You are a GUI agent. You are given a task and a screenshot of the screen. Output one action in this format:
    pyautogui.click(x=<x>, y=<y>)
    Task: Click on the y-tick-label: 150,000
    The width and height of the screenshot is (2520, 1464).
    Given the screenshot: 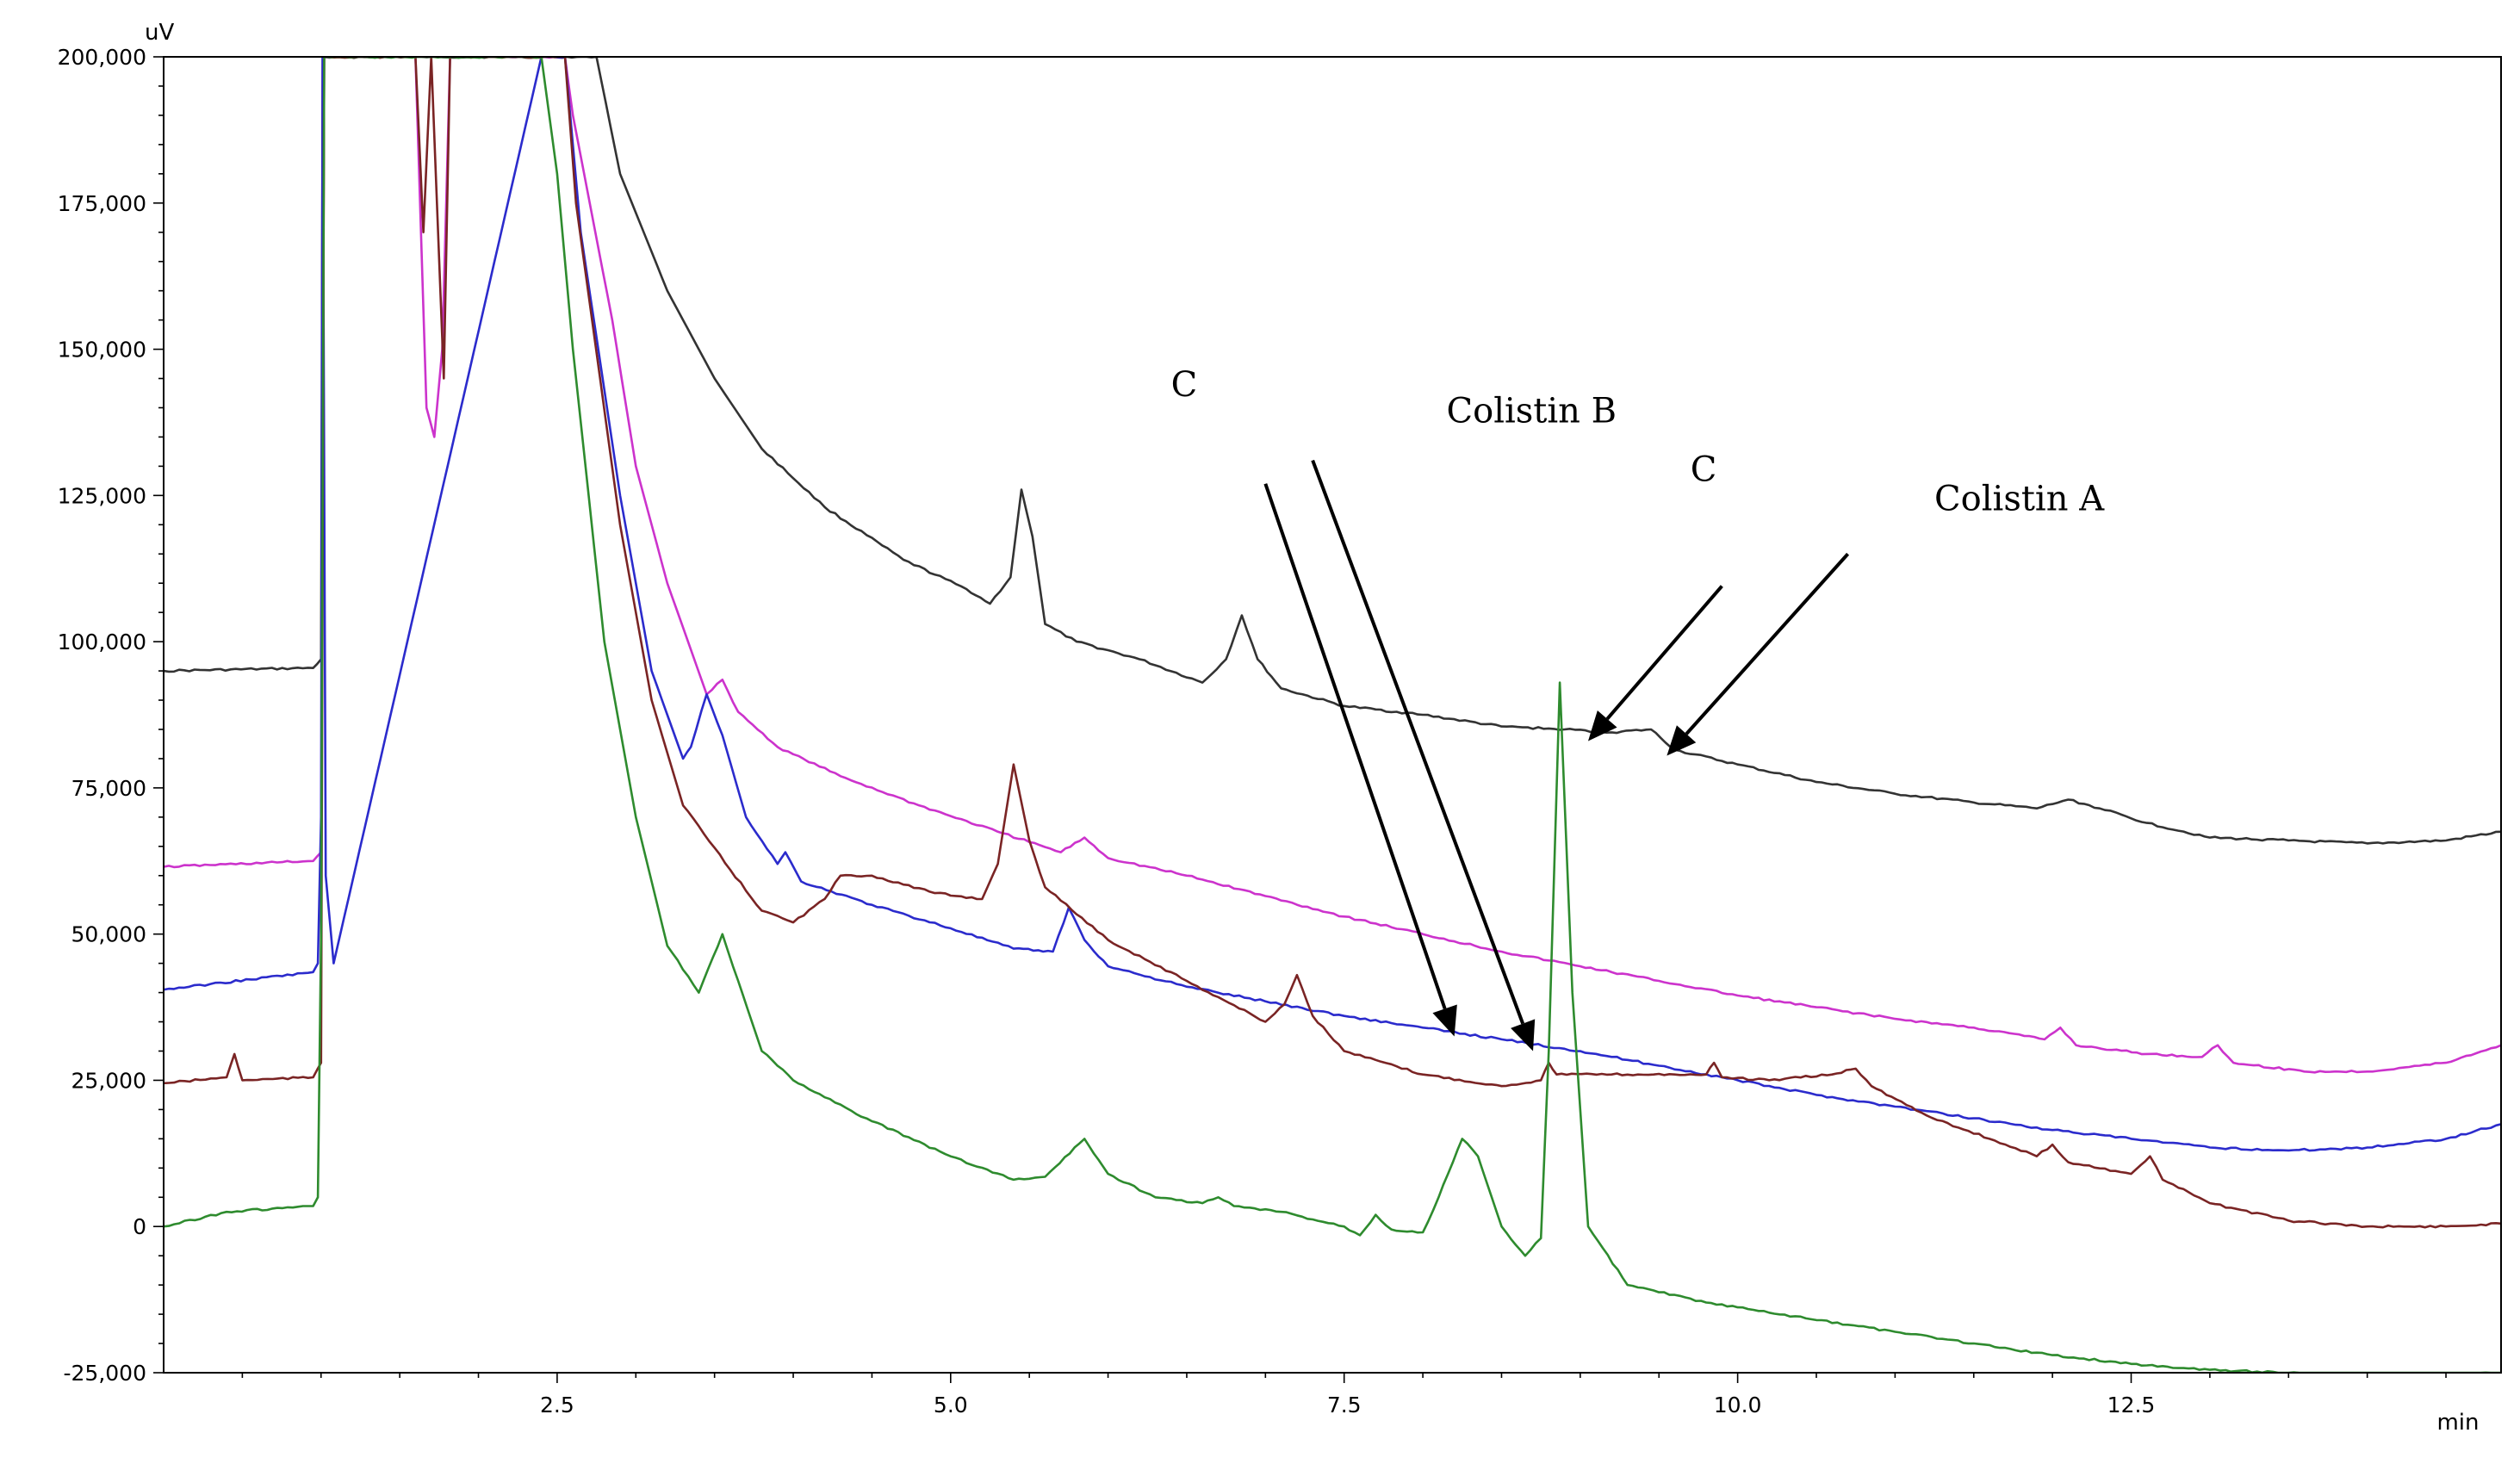 What is the action you would take?
    pyautogui.click(x=102, y=351)
    